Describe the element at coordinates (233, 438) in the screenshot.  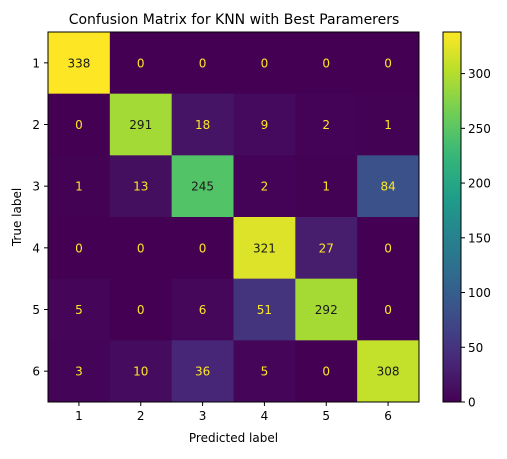
I see `x-axis-label: Predicted label` at that location.